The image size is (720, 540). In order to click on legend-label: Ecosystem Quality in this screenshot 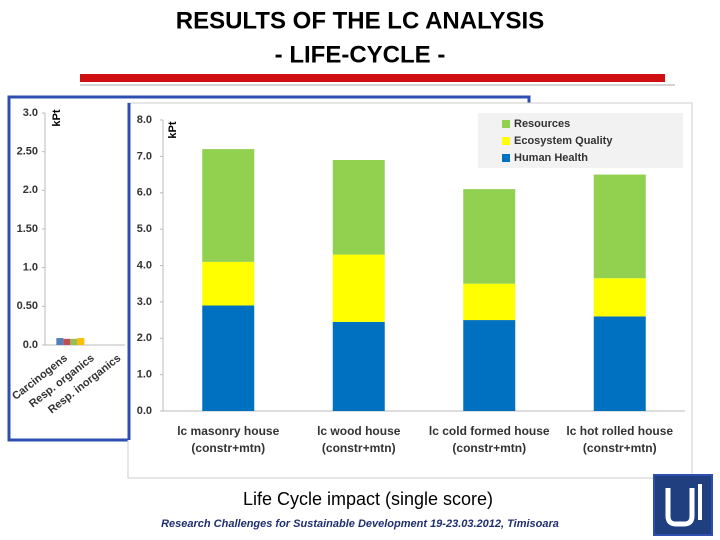, I will do `click(563, 141)`.